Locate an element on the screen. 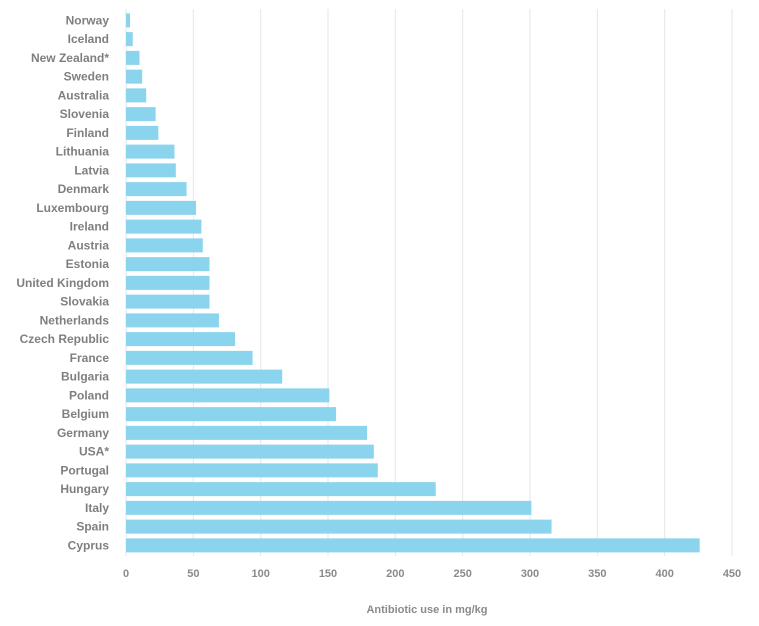 The height and width of the screenshot is (626, 759). x-tick-label: 450 is located at coordinates (732, 574).